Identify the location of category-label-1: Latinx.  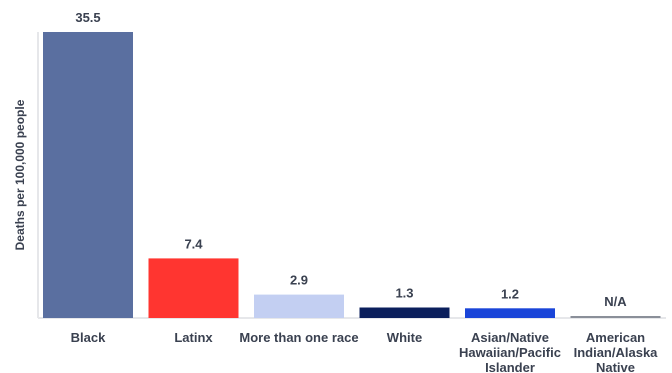
(193, 337).